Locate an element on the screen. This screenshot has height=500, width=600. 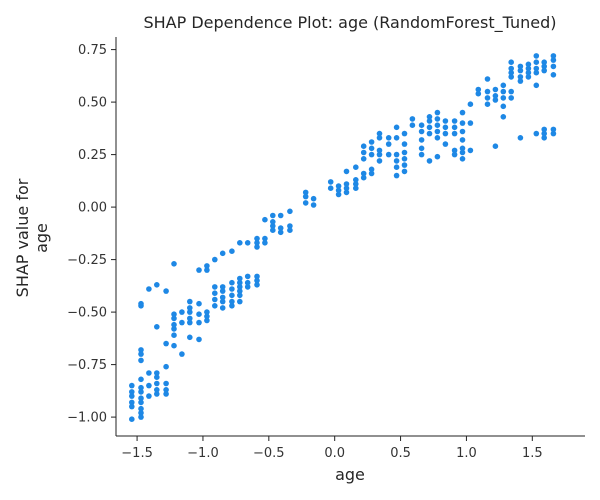
y-axis-label: SHAP value for age is located at coordinates (32, 237).